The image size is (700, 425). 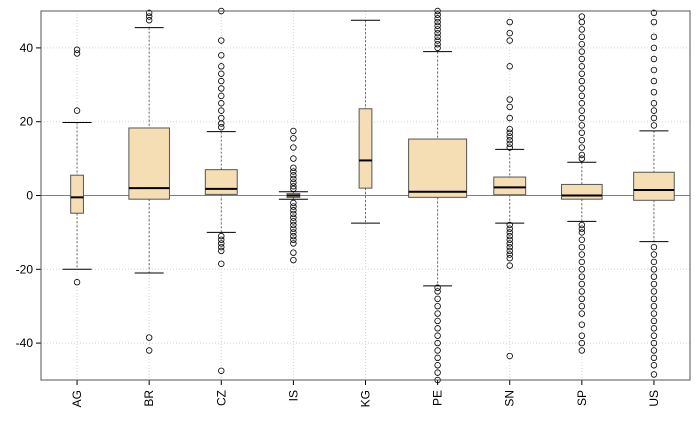 I want to click on x-tick-label: PE, so click(x=438, y=398).